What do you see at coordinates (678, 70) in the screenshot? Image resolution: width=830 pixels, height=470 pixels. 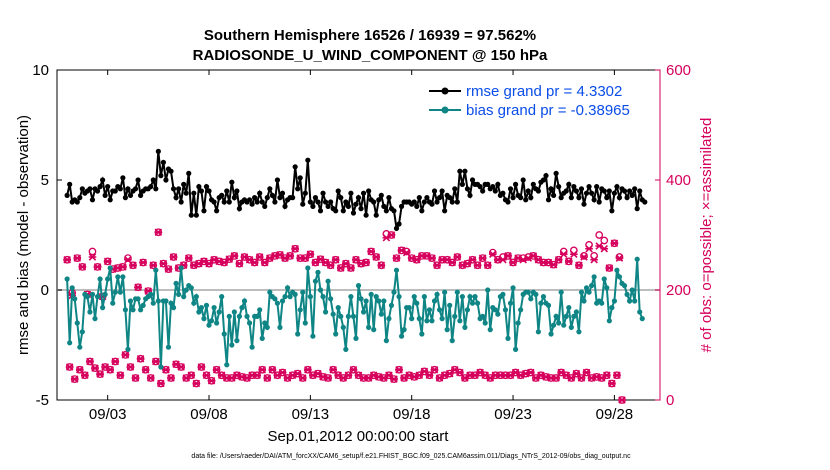 I see `y-right-tick-label: 600` at bounding box center [678, 70].